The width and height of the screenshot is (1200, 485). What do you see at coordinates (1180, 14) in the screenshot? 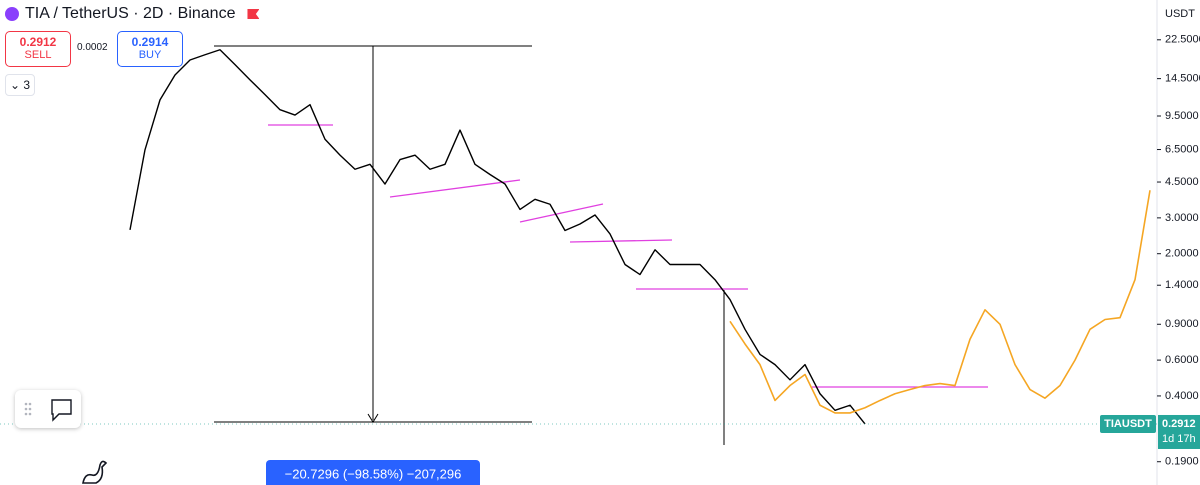
I see `y-axis-label: USDT` at bounding box center [1180, 14].